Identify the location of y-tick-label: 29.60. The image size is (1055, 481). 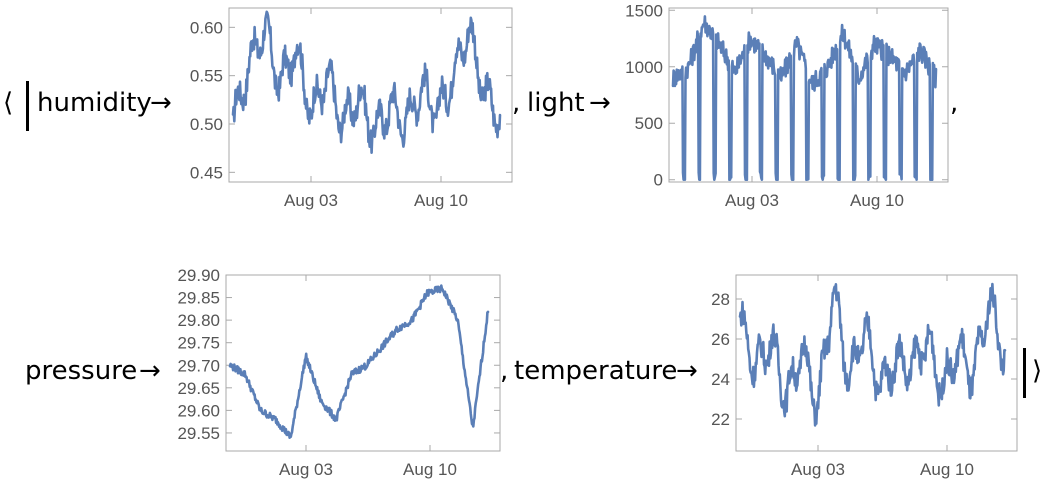
(198, 410).